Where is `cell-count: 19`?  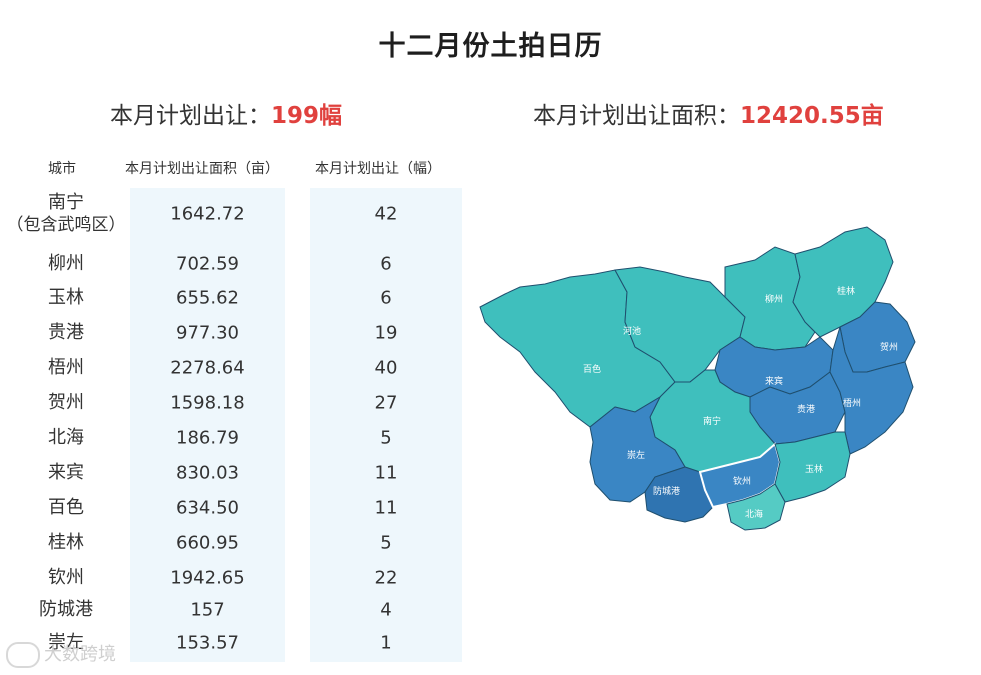
cell-count: 19 is located at coordinates (386, 333).